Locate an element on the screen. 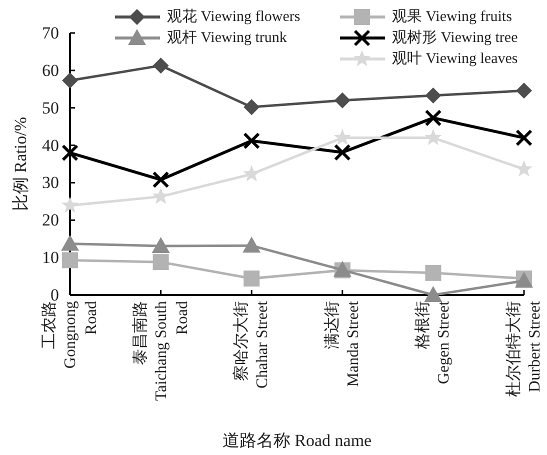 The height and width of the screenshot is (455, 547). x-tick-label: 杜尔伯特大街 Durbert Street is located at coordinates (524, 348).